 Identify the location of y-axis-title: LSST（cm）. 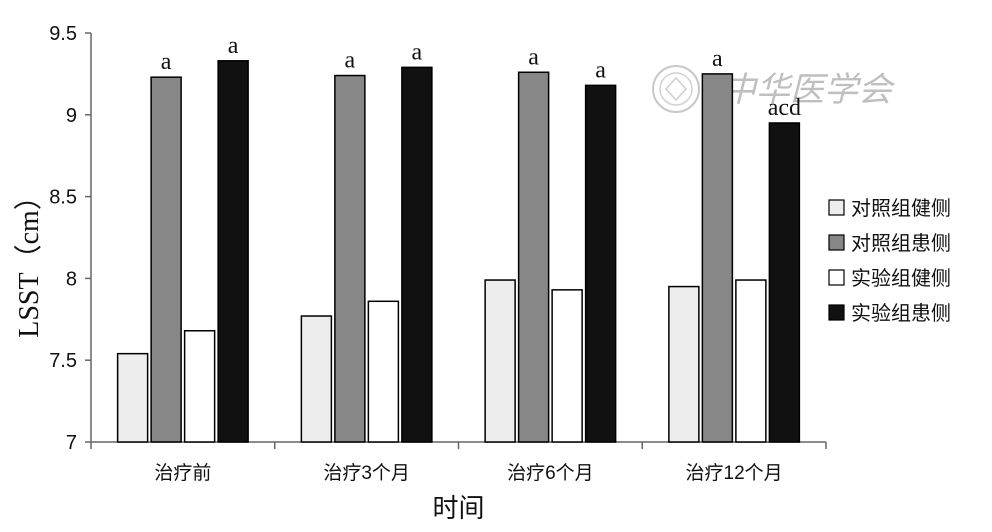
(29, 260).